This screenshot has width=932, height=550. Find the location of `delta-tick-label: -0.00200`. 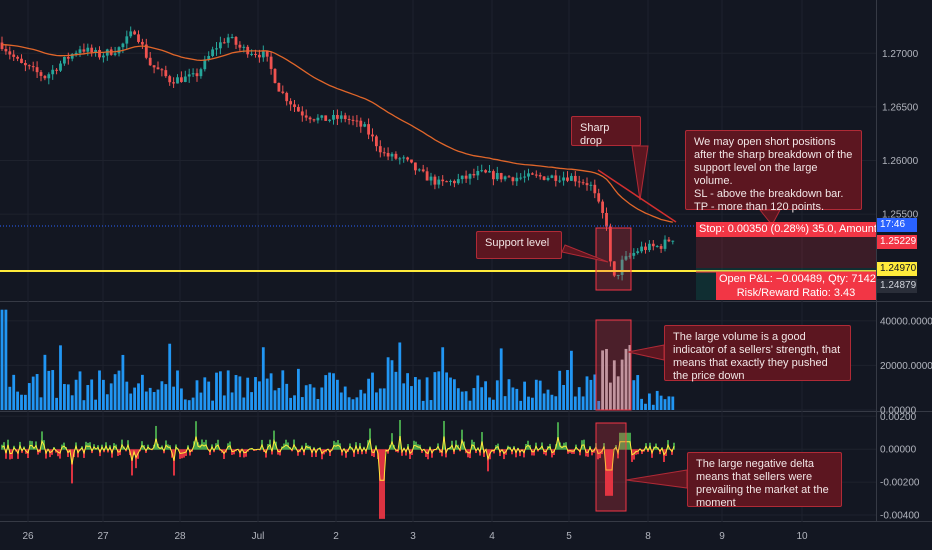

delta-tick-label: -0.00200 is located at coordinates (900, 483).